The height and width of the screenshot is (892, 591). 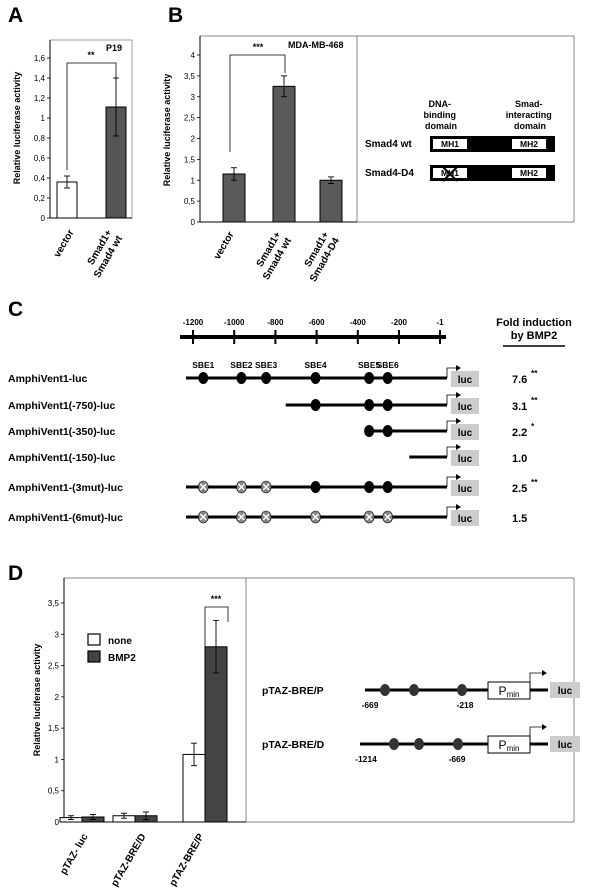 What do you see at coordinates (190, 118) in the screenshot?
I see `panel-b-ytick-label: 2,5` at bounding box center [190, 118].